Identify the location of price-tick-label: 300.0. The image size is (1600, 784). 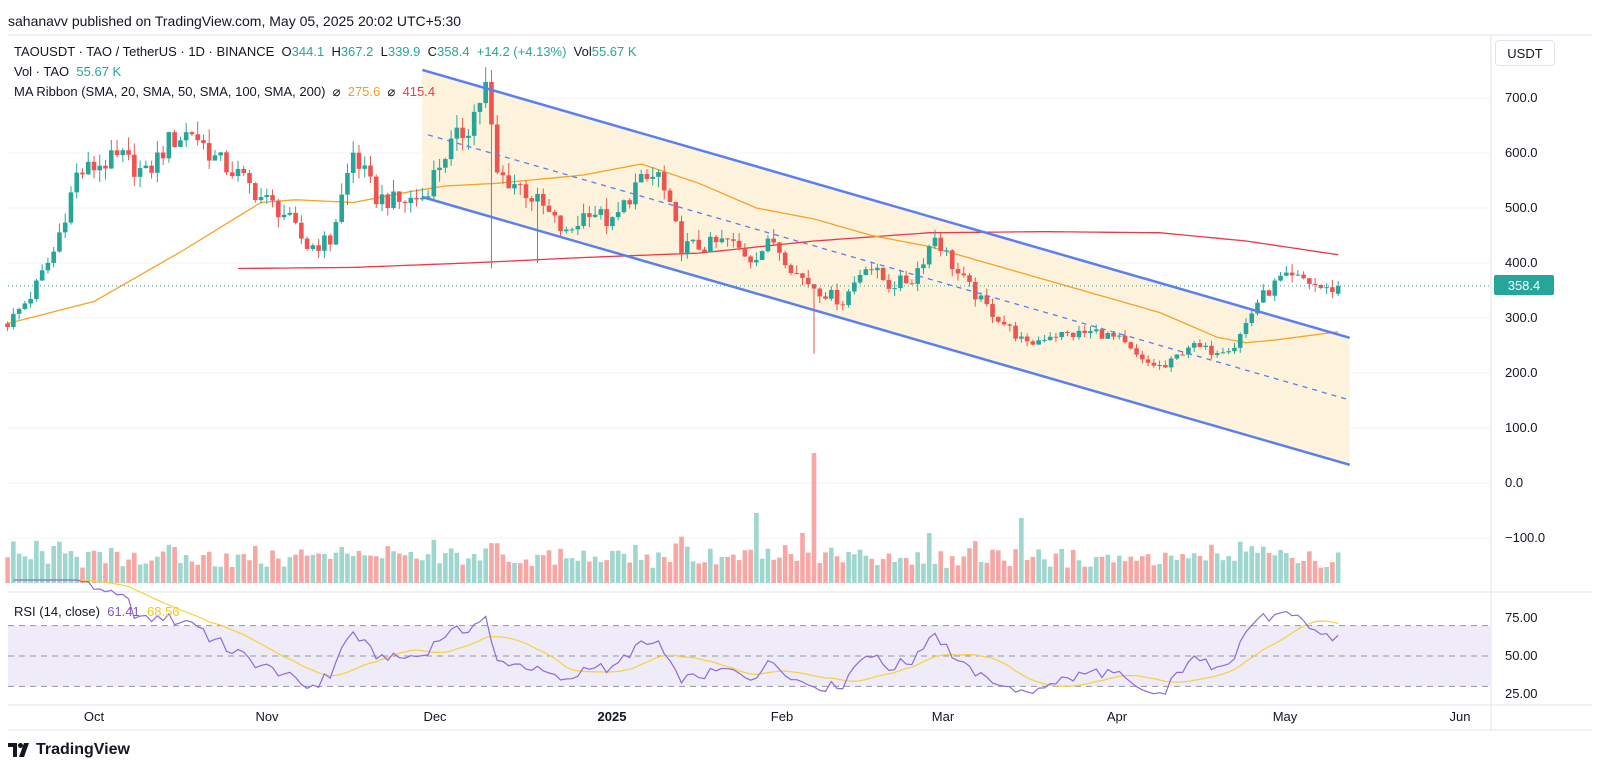
(1521, 317).